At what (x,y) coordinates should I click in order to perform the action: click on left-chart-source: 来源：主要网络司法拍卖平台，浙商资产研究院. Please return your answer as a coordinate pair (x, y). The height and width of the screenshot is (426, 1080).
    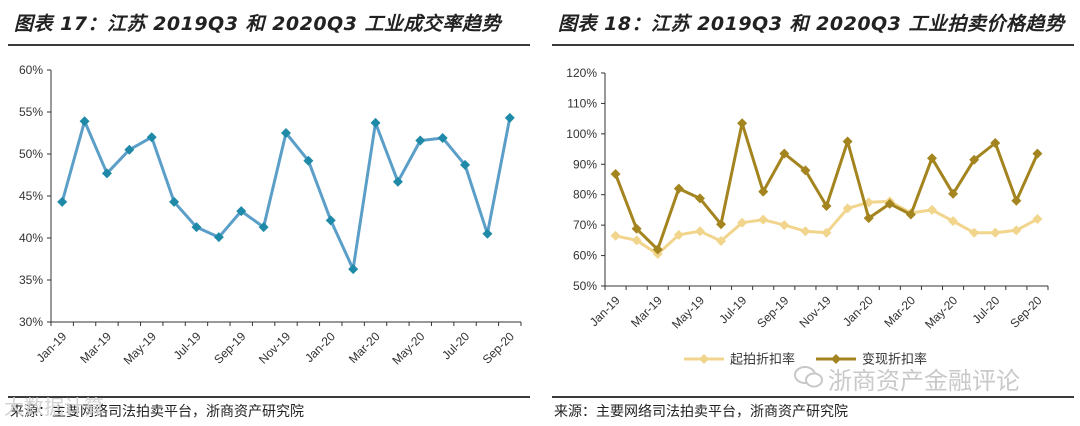
    Looking at the image, I should click on (157, 412).